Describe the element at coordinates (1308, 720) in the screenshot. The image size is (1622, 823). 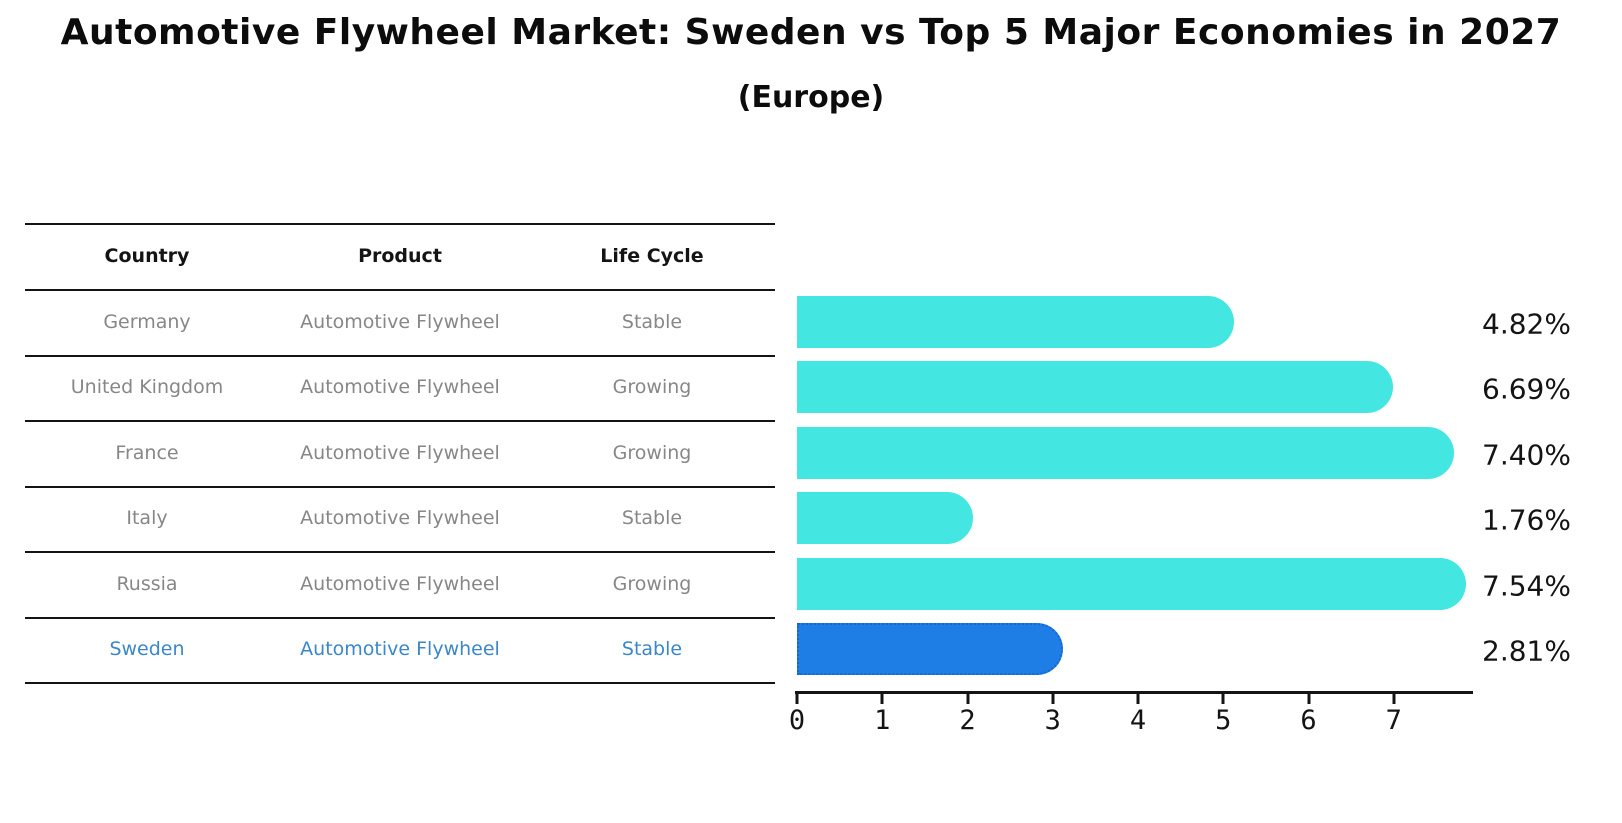
I see `x-tick-label: 6` at that location.